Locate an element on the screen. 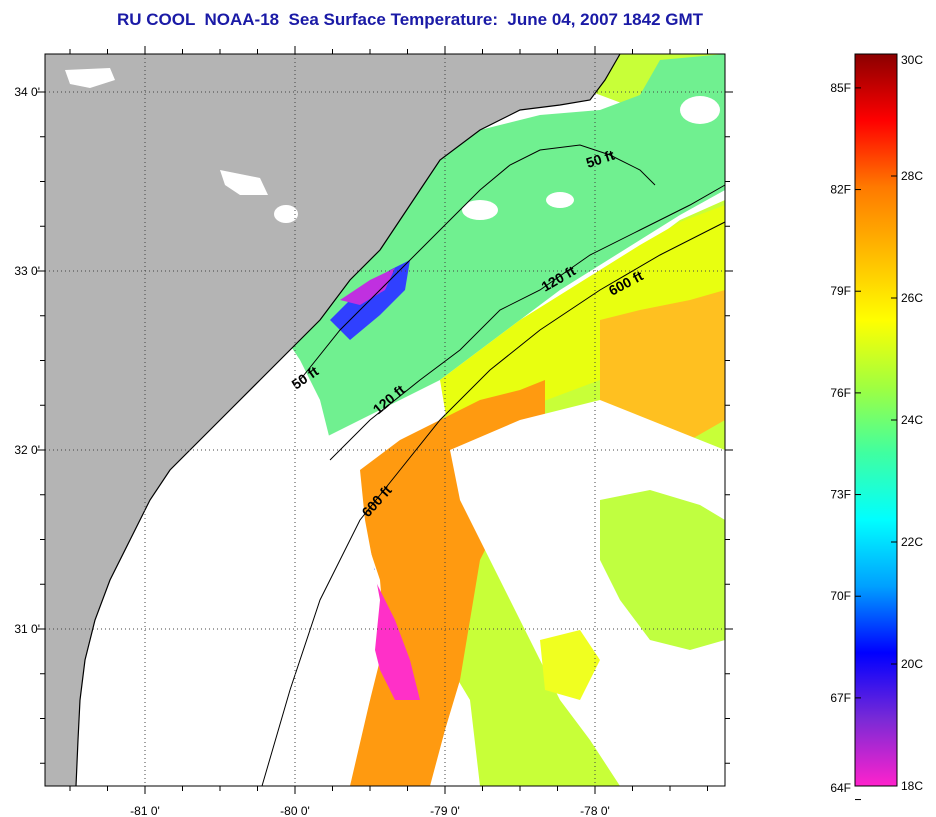  isobath-120ft is located at coordinates (527, 322).